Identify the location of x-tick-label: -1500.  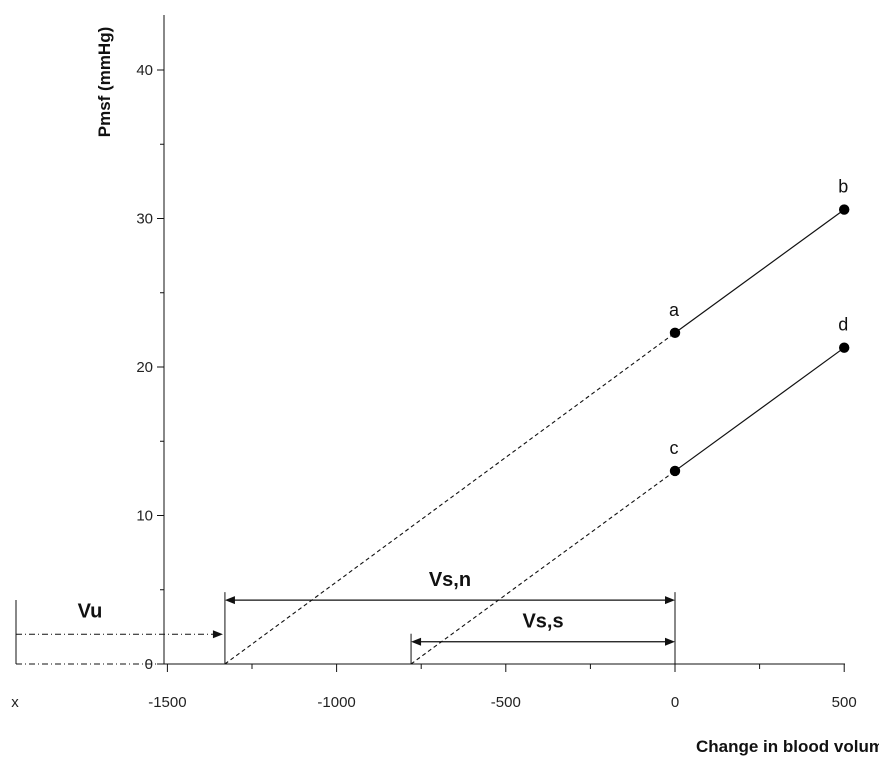
(167, 702).